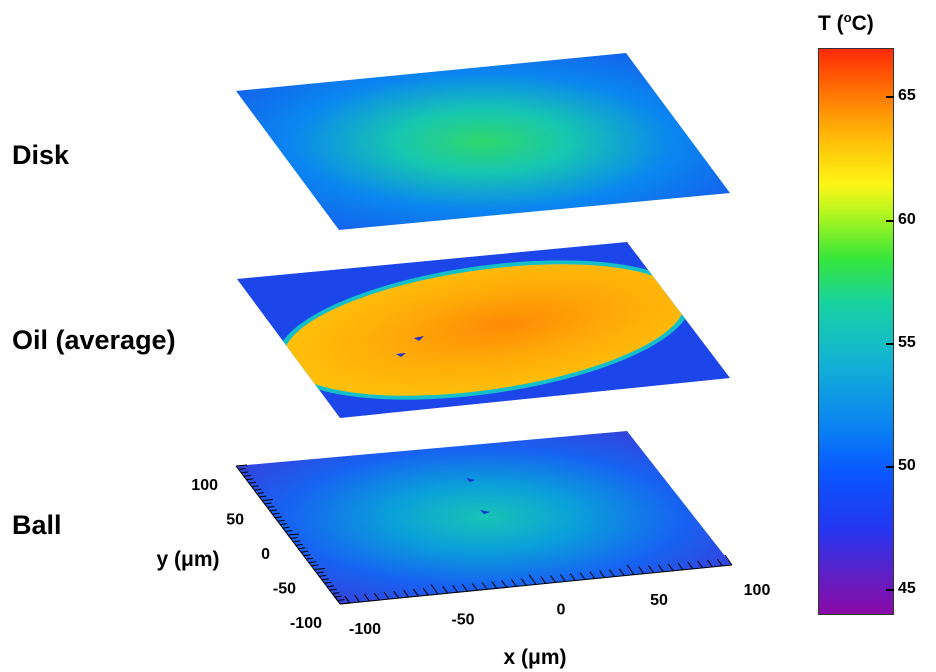  I want to click on ball-layer, so click(484, 517).